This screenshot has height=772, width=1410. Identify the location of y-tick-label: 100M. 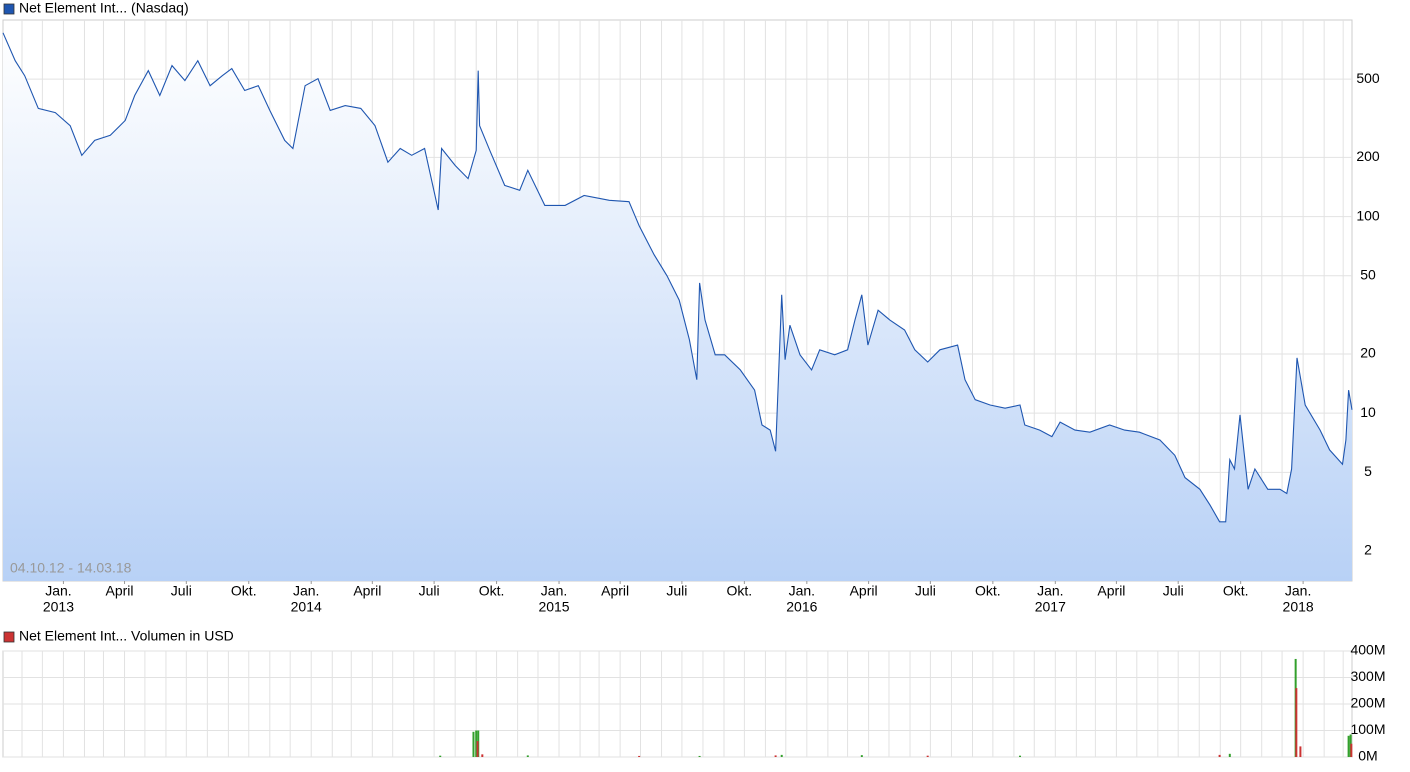
(1367, 729).